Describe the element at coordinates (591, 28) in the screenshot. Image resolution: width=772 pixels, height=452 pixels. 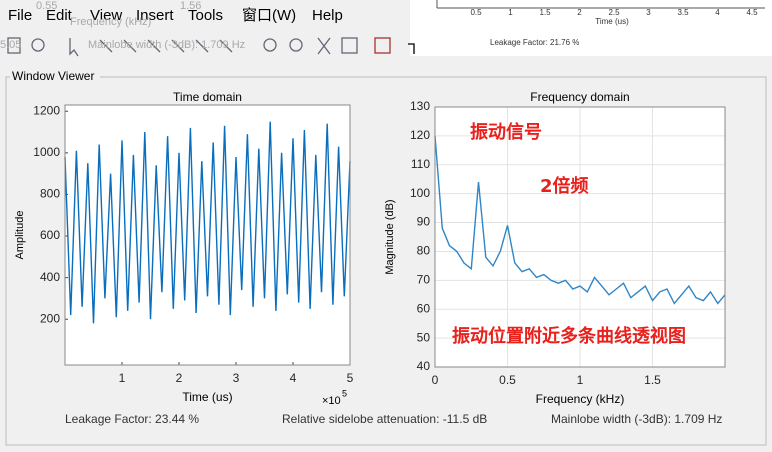
I see `background-window` at that location.